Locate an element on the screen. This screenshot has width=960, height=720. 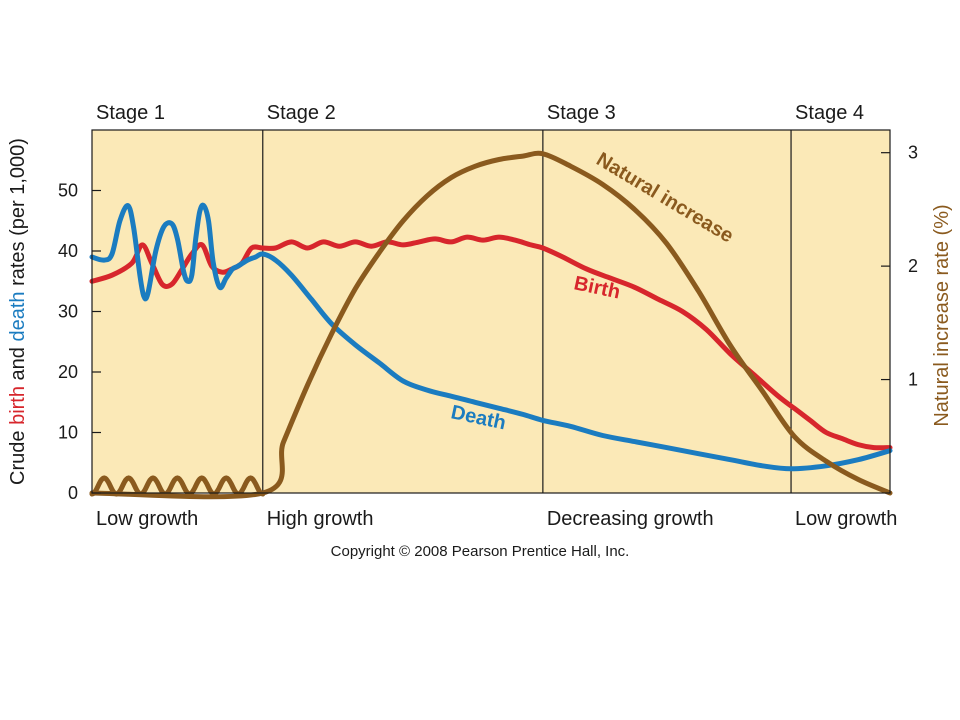
right-tick-label: 3 is located at coordinates (913, 153).